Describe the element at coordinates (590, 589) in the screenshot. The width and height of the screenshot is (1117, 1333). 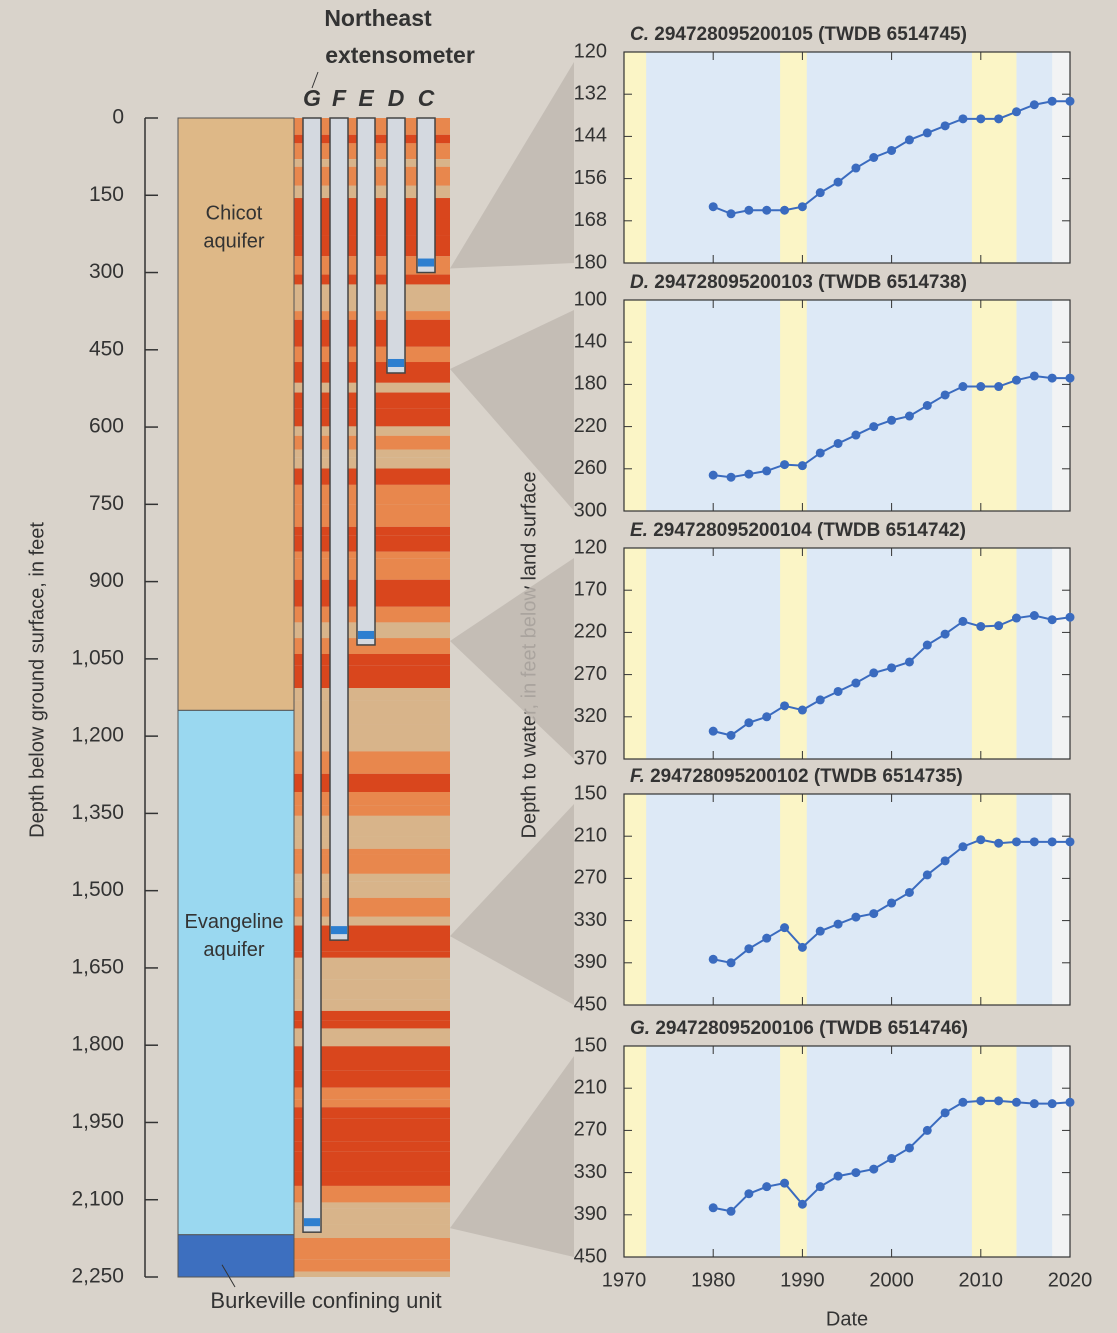
I see `y-tick-label: 170` at that location.